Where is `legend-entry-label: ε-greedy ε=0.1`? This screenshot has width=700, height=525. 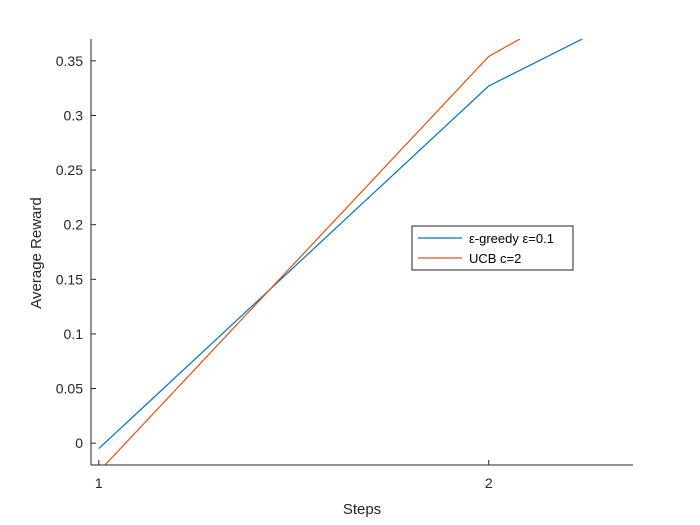
legend-entry-label: ε-greedy ε=0.1 is located at coordinates (511, 238).